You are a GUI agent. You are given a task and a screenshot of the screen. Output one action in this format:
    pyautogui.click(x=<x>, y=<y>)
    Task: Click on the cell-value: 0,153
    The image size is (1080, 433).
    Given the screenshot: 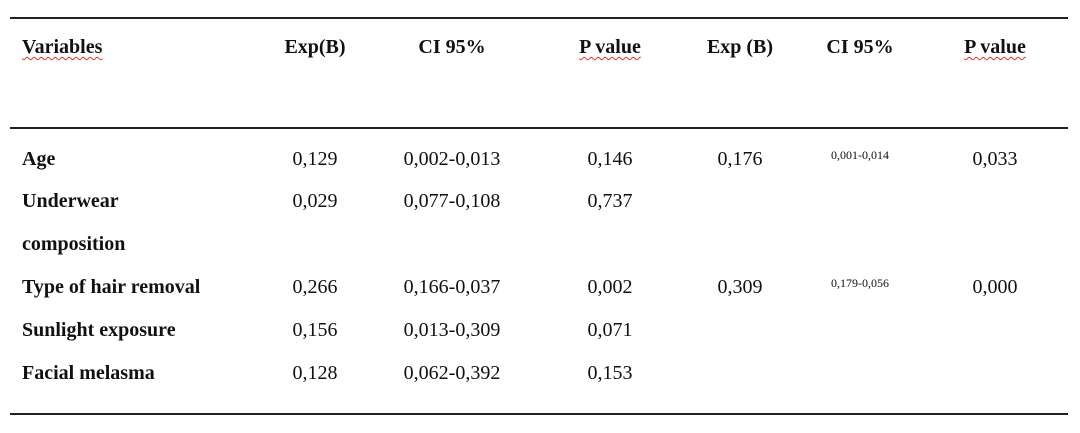 What is the action you would take?
    pyautogui.click(x=610, y=373)
    